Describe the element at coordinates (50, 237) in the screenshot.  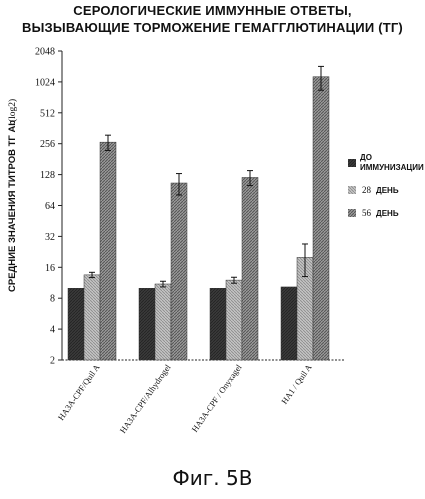
I see `y-tick-label: 32` at that location.